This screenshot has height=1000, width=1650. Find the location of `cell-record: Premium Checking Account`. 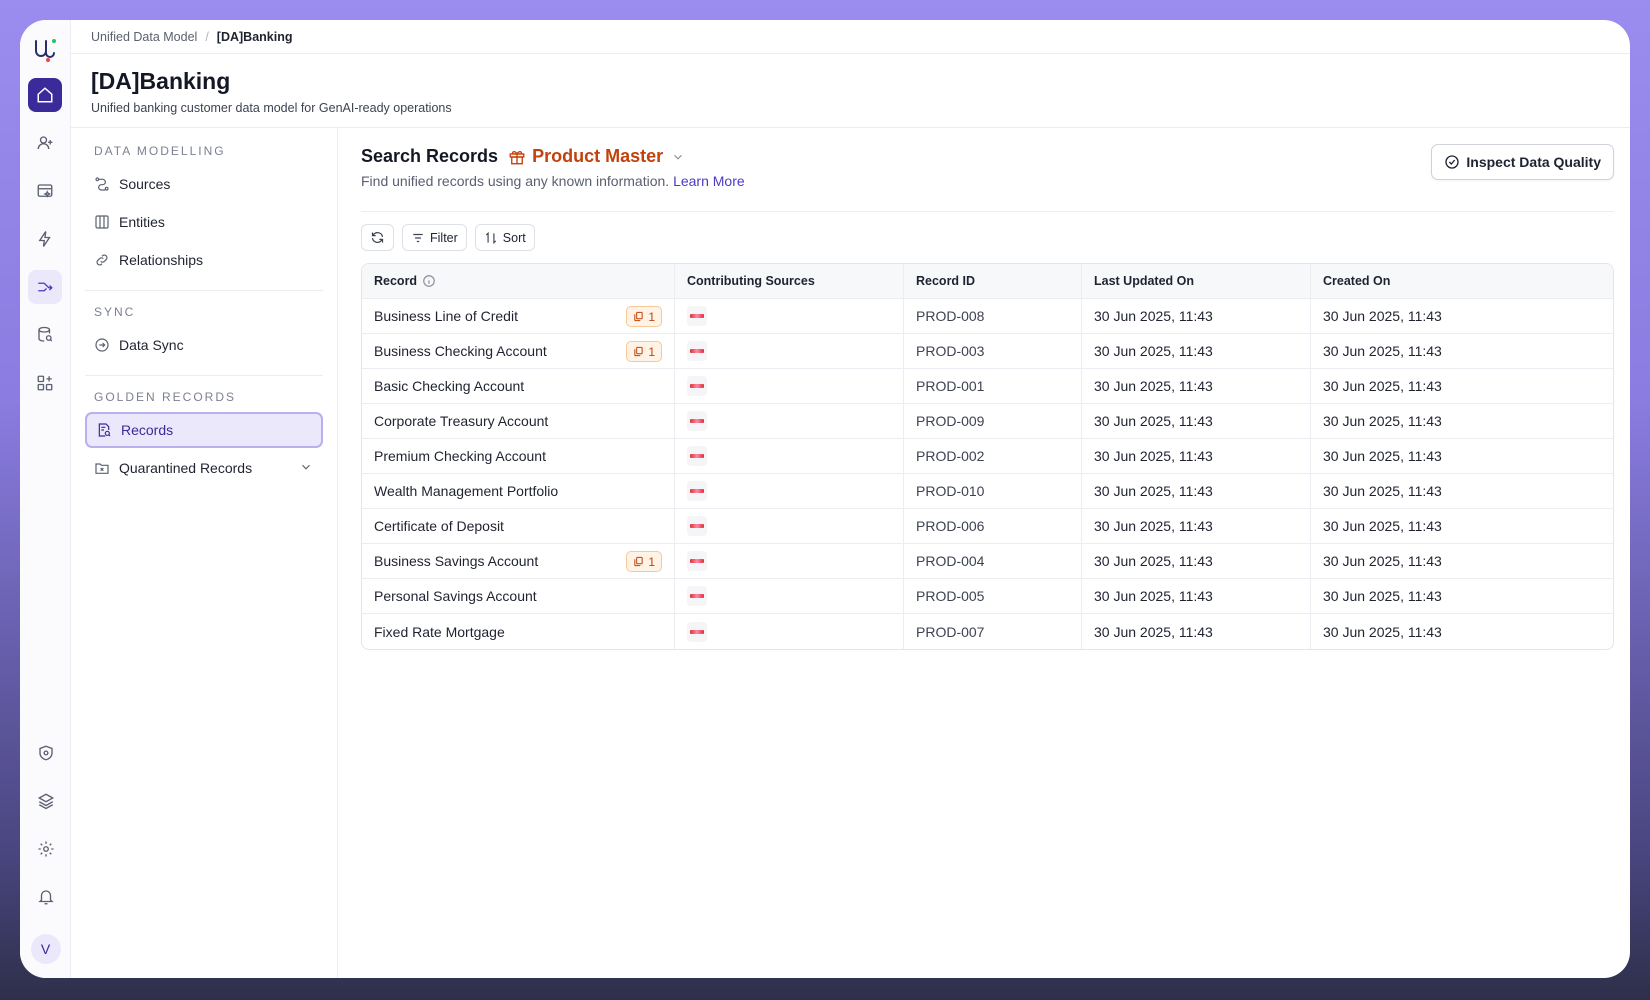

cell-record: Premium Checking Account is located at coordinates (518, 456).